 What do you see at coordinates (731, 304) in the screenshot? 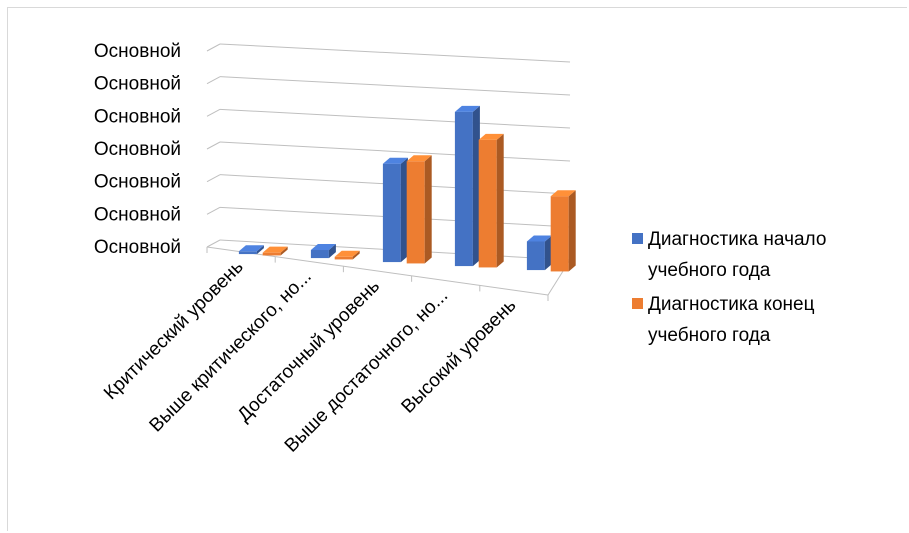
I see `legend-label: Диагностика конец` at bounding box center [731, 304].